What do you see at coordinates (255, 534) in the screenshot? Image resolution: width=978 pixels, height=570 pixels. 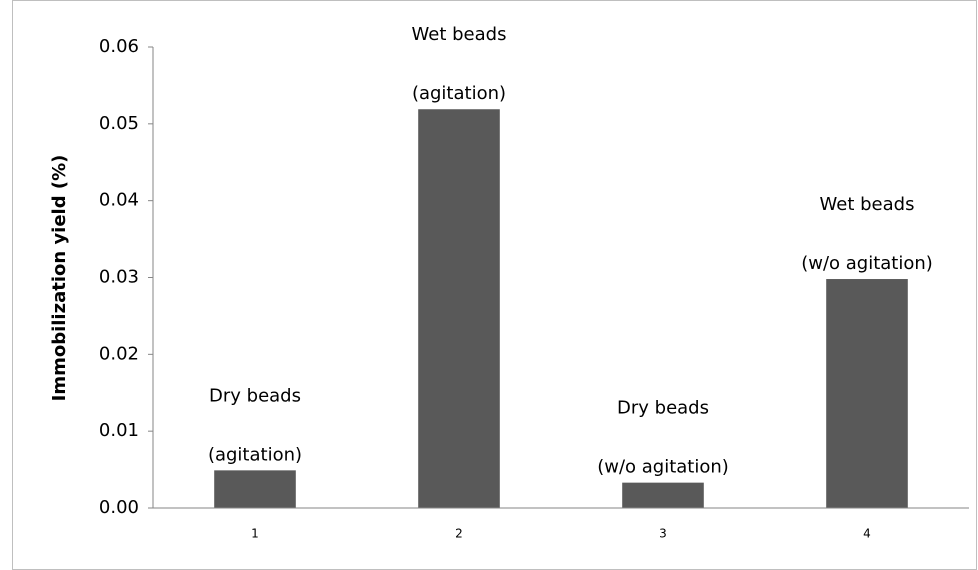 I see `x-tick-label: 1` at bounding box center [255, 534].